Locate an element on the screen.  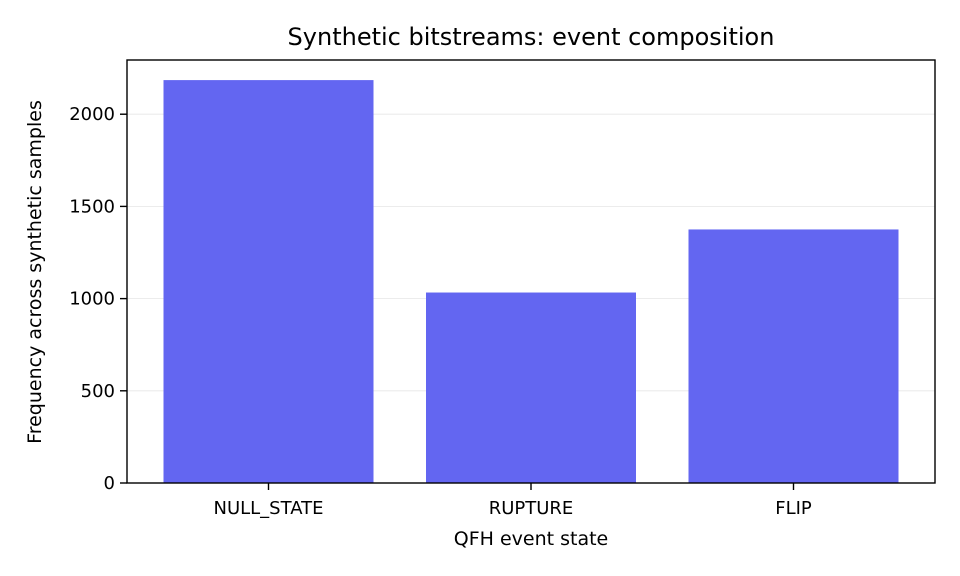
x-tick-label: RUPTURE is located at coordinates (531, 508).